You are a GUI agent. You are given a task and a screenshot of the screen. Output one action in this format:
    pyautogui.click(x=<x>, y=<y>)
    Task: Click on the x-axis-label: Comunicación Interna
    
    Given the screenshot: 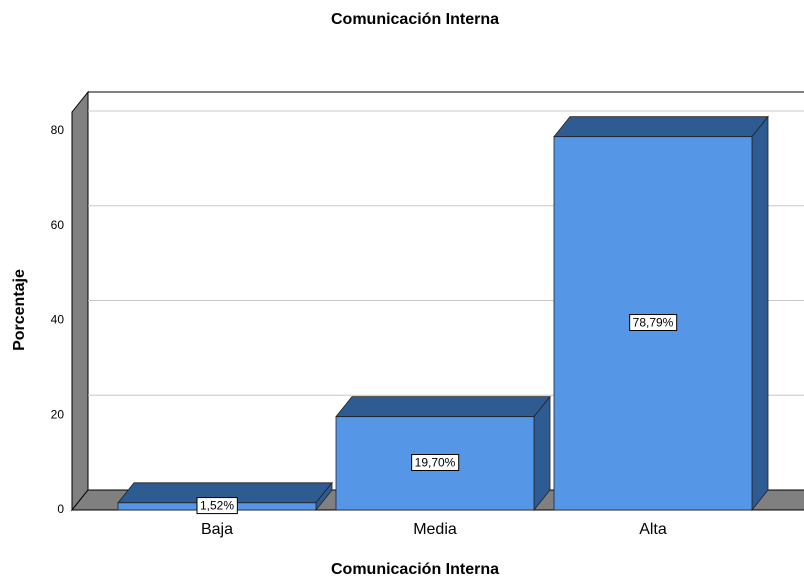 What is the action you would take?
    pyautogui.click(x=415, y=569)
    